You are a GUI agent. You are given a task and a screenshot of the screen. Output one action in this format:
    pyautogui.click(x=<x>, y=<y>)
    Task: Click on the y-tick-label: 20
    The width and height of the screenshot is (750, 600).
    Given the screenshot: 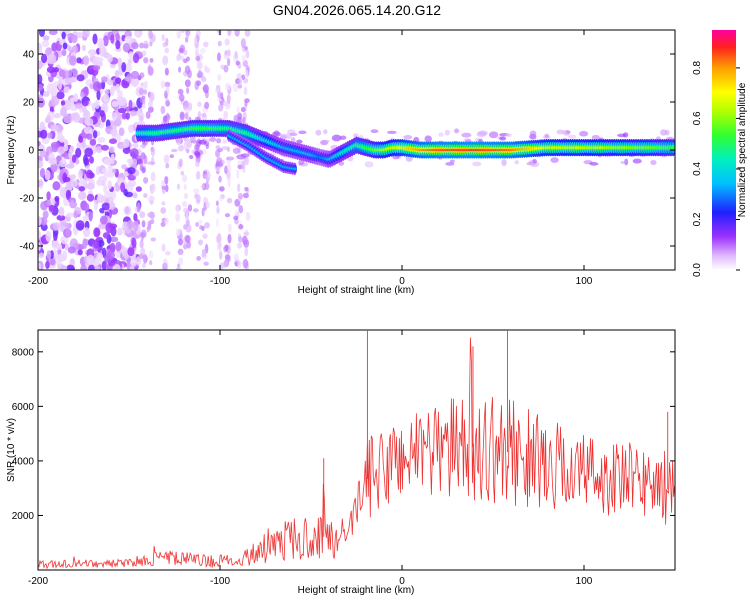 What is the action you would take?
    pyautogui.click(x=29, y=103)
    